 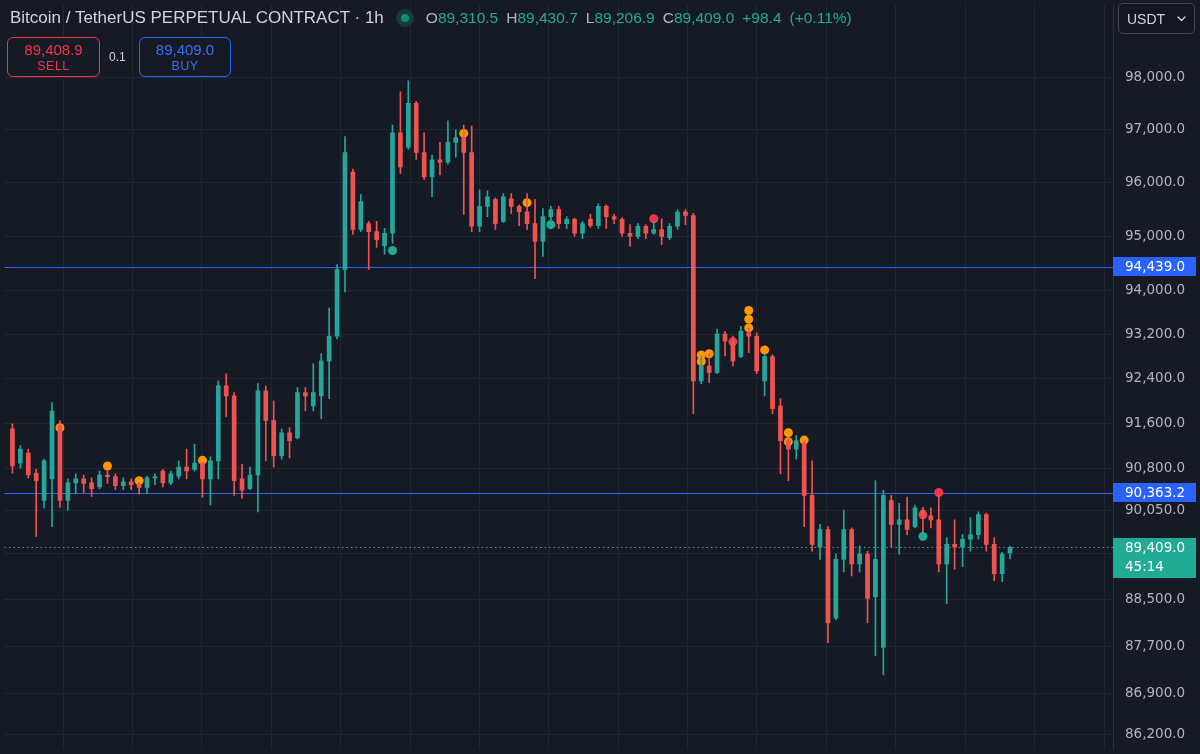 I want to click on buy-button: 89,409.0 BUY, so click(x=185, y=57).